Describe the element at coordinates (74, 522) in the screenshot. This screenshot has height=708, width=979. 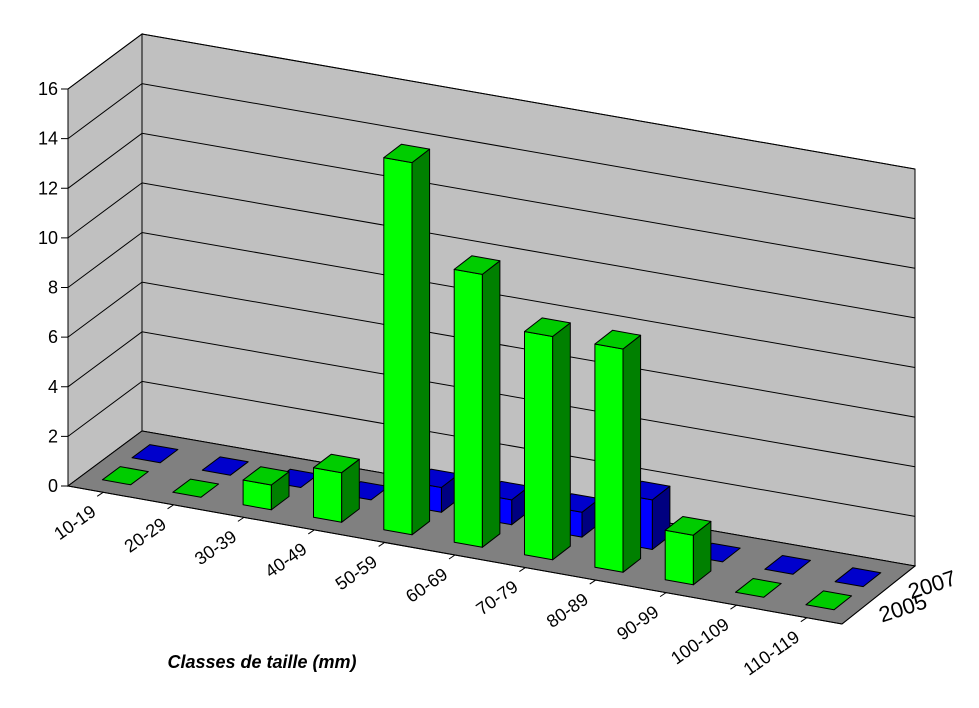
I see `category-label: 10-19` at that location.